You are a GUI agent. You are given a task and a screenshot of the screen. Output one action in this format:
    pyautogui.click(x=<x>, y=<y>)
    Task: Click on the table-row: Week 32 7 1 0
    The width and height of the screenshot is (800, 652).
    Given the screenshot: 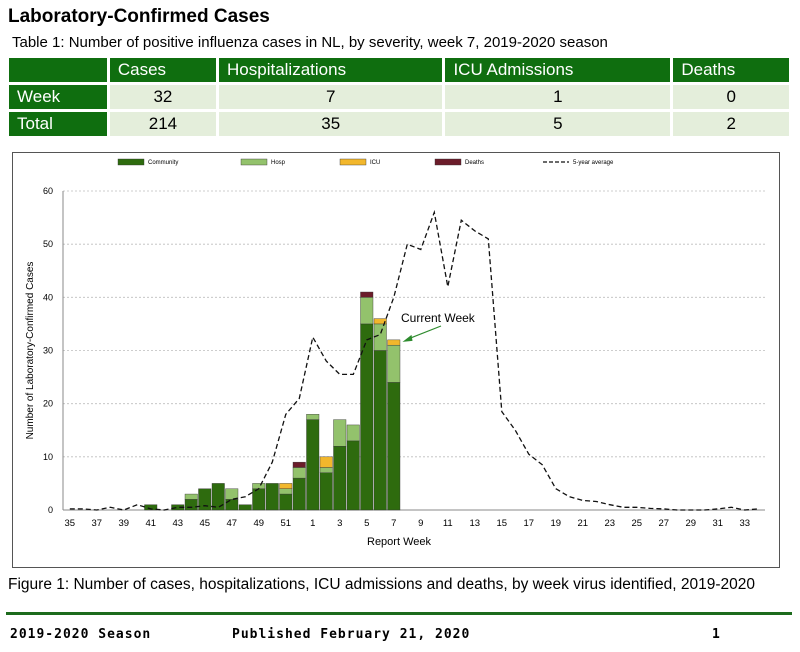 What is the action you would take?
    pyautogui.click(x=399, y=97)
    